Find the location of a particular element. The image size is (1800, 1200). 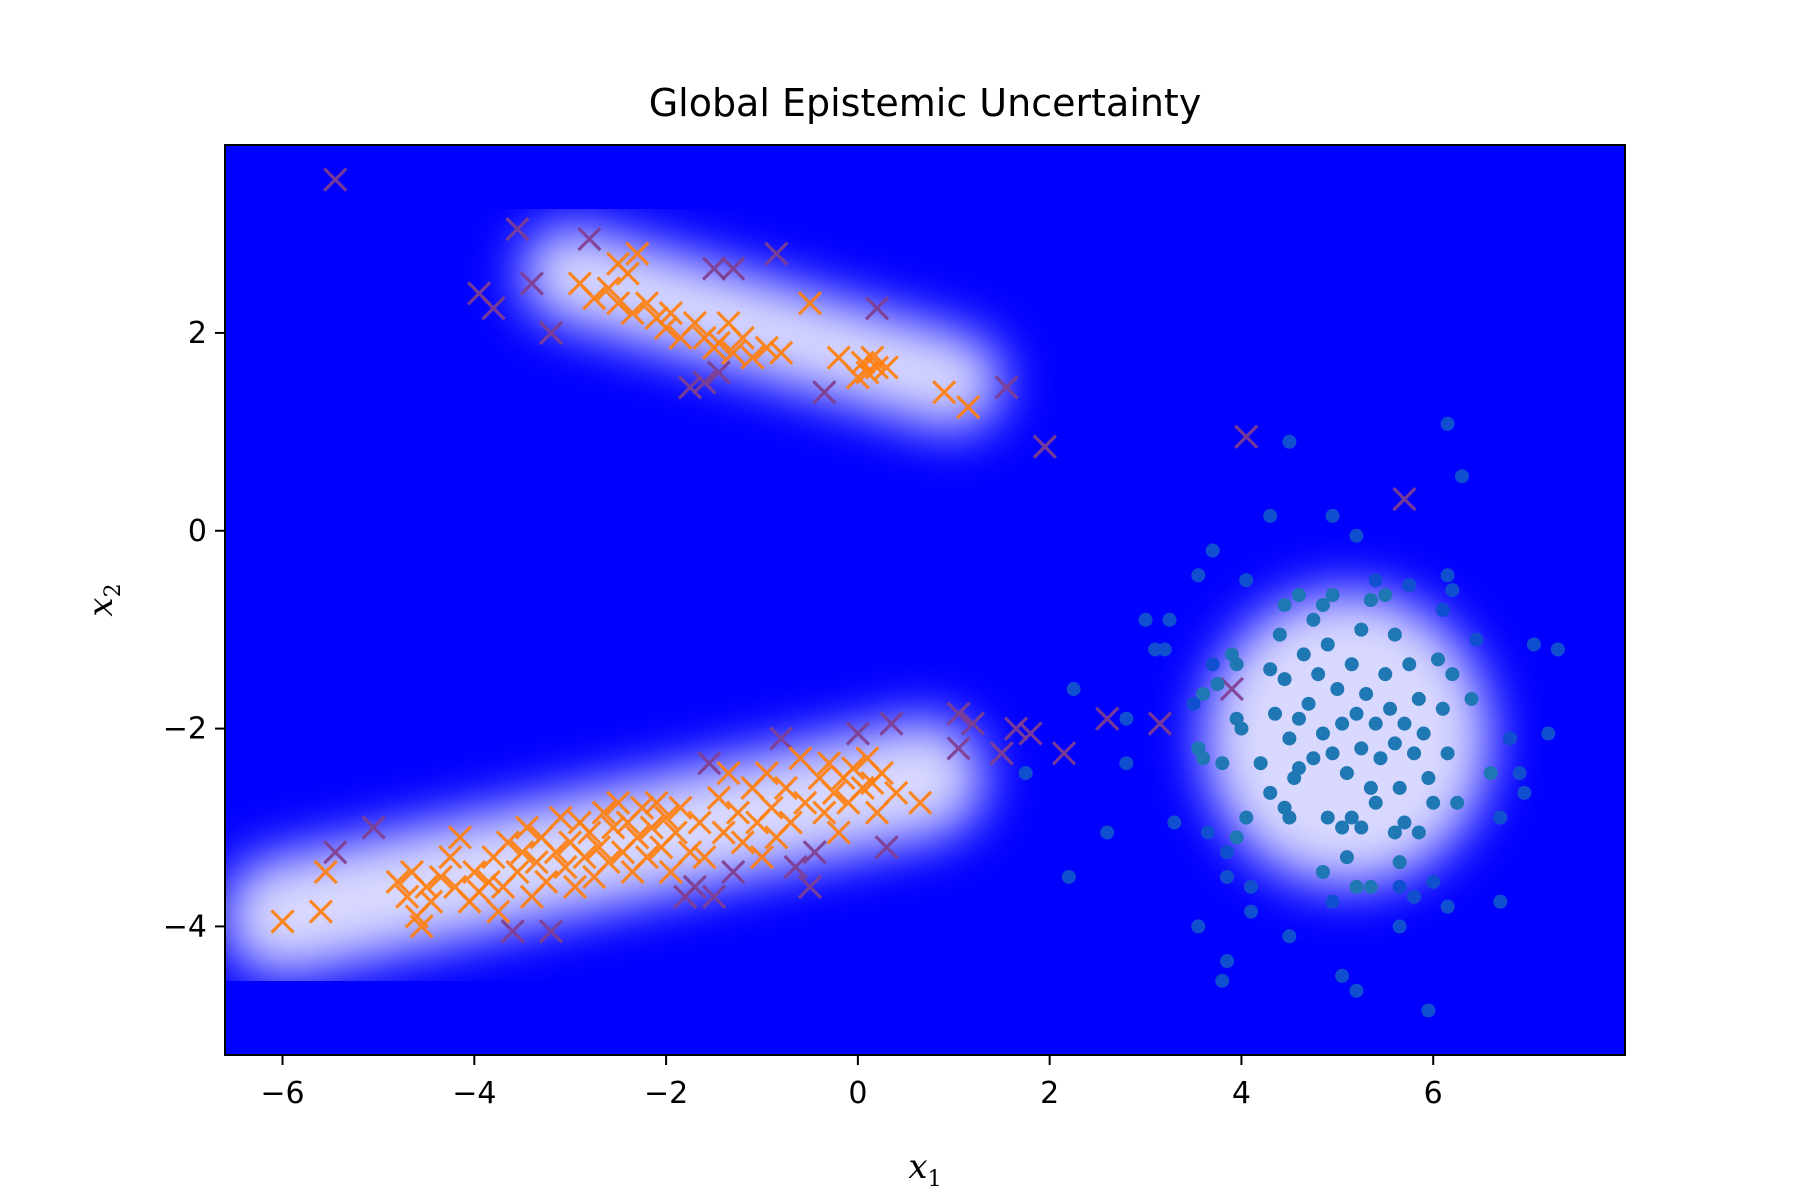

x-tick-label: 2 is located at coordinates (1049, 1093).